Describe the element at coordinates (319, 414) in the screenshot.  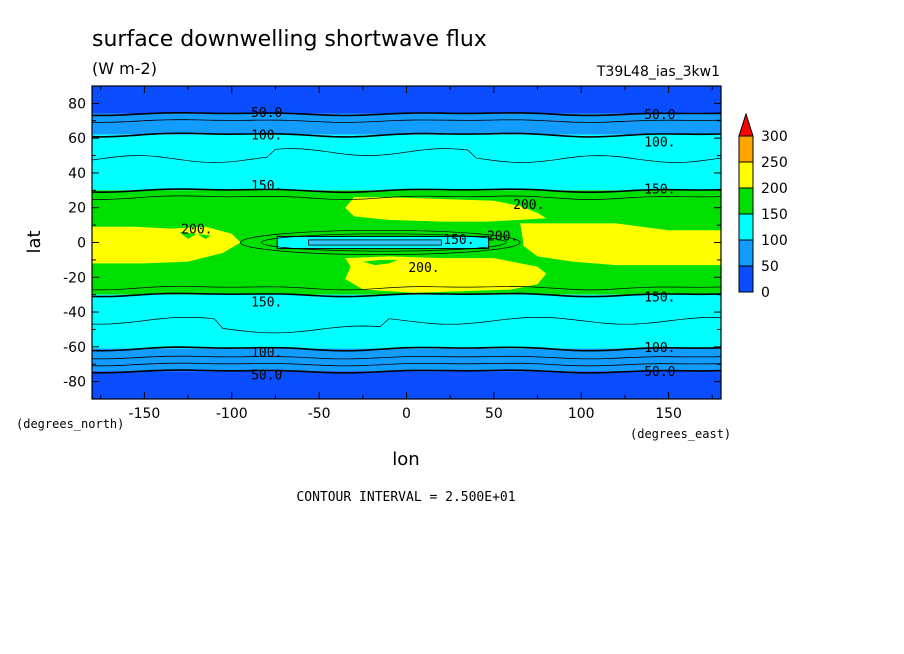
I see `x-tick-label: -50` at that location.